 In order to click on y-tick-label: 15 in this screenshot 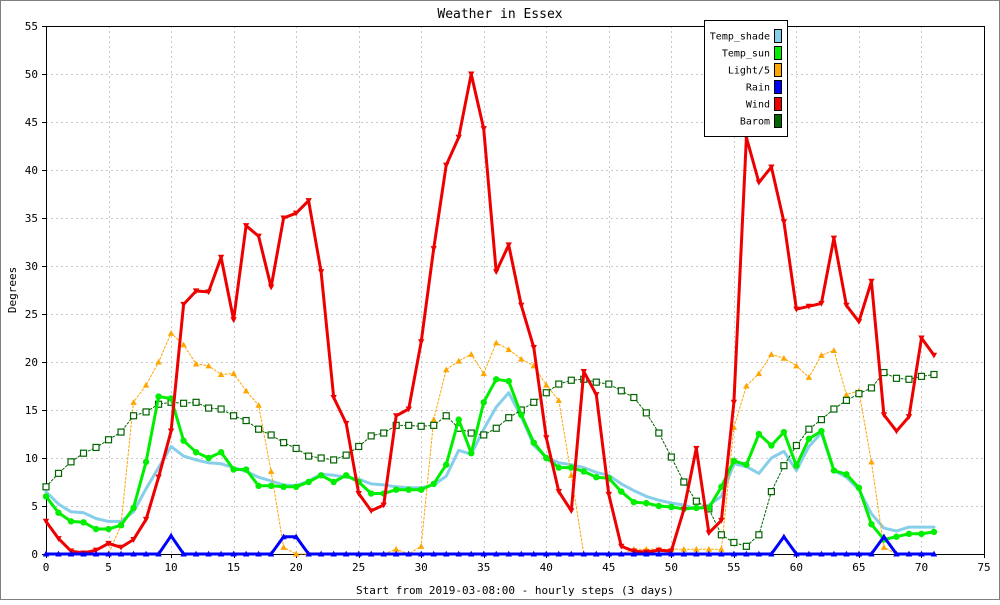, I will do `click(31, 410)`.